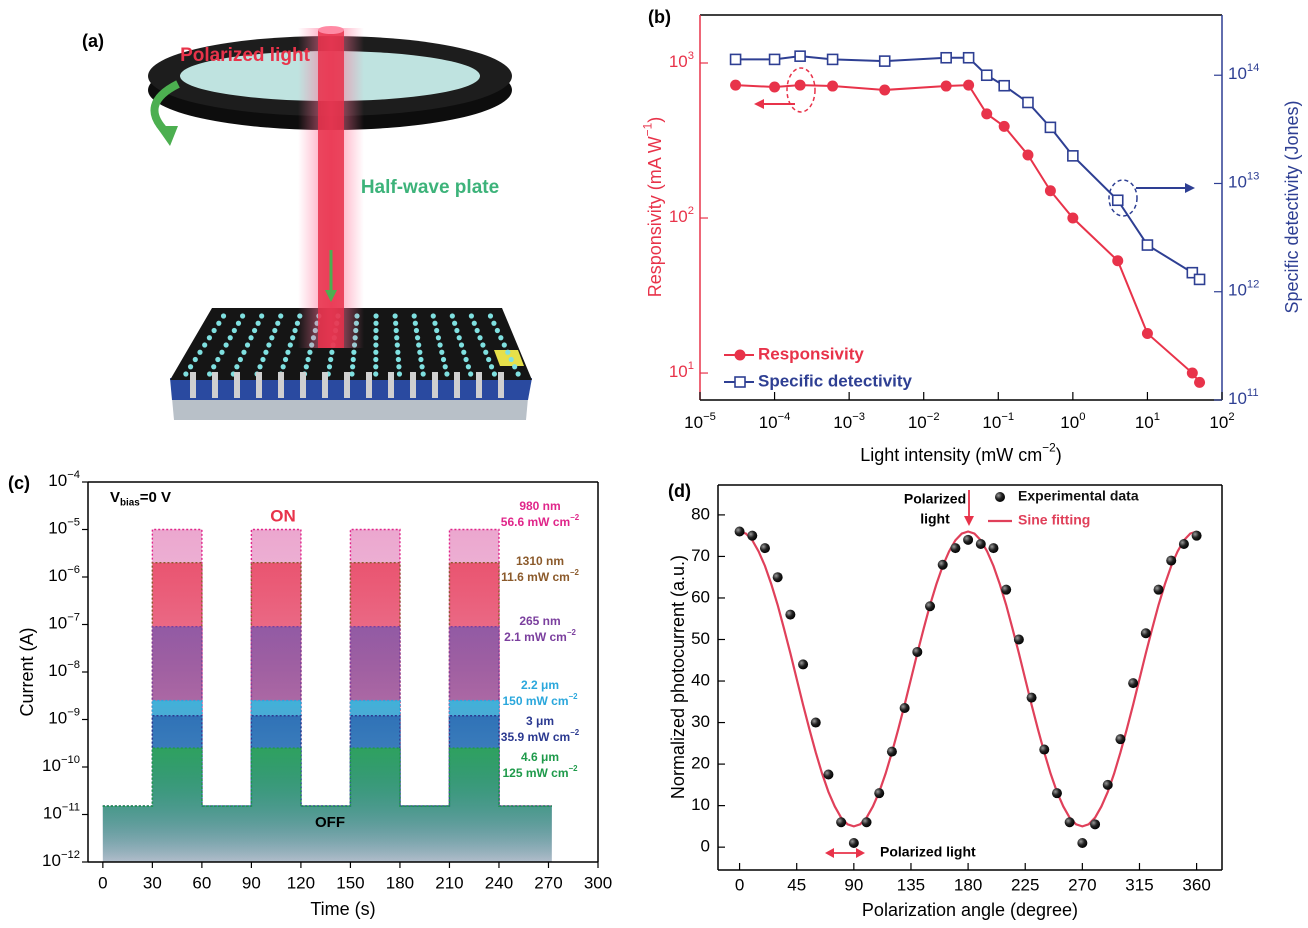  Describe the element at coordinates (653, 207) in the screenshot. I see `y-axis-label: Responsivity (mA W−1)` at that location.